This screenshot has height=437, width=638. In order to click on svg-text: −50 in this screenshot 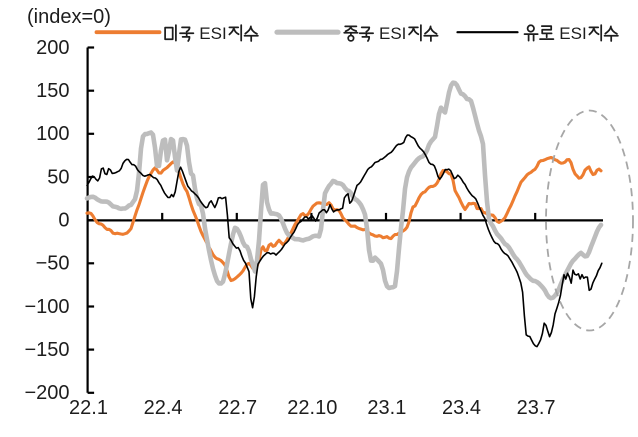, I will do `click(53, 264)`.